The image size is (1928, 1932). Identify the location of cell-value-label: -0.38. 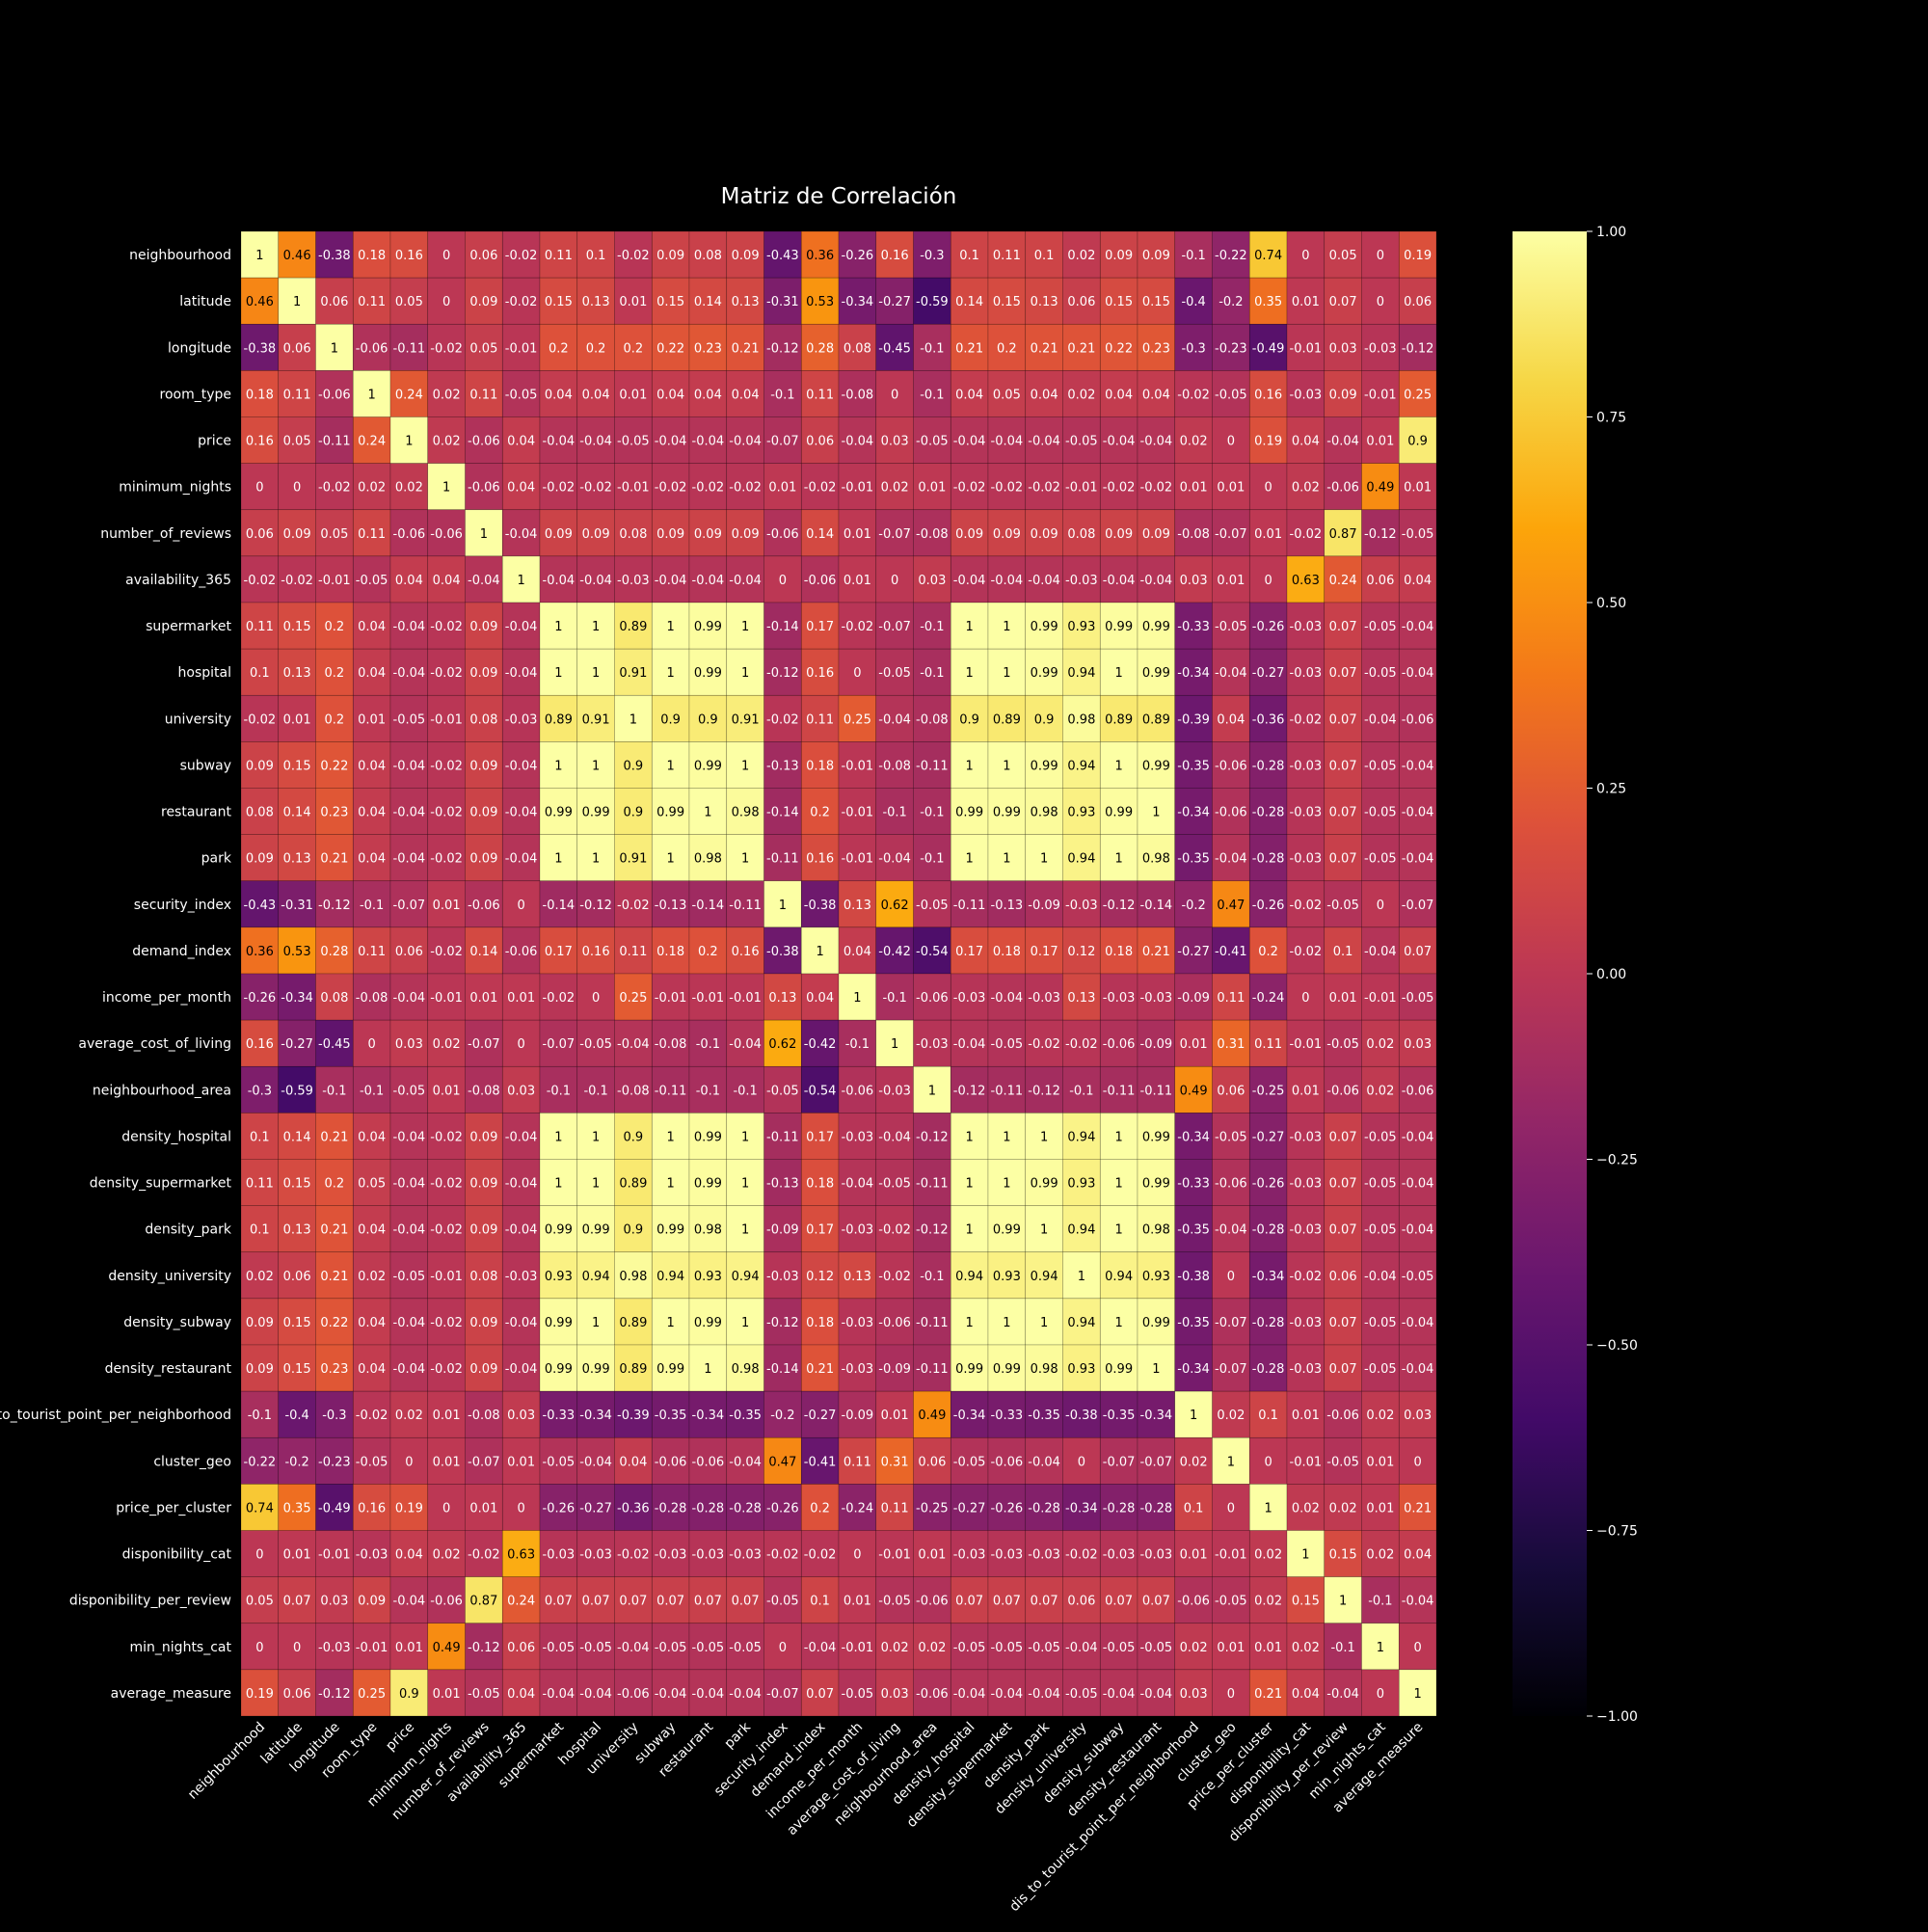
(782, 952).